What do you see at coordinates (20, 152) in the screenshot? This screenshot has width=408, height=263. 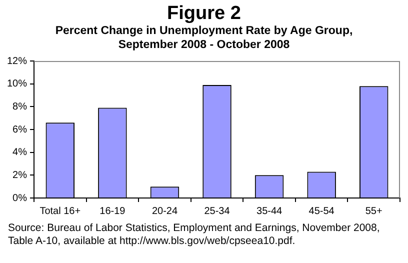 I see `y-tick-label: 4%` at bounding box center [20, 152].